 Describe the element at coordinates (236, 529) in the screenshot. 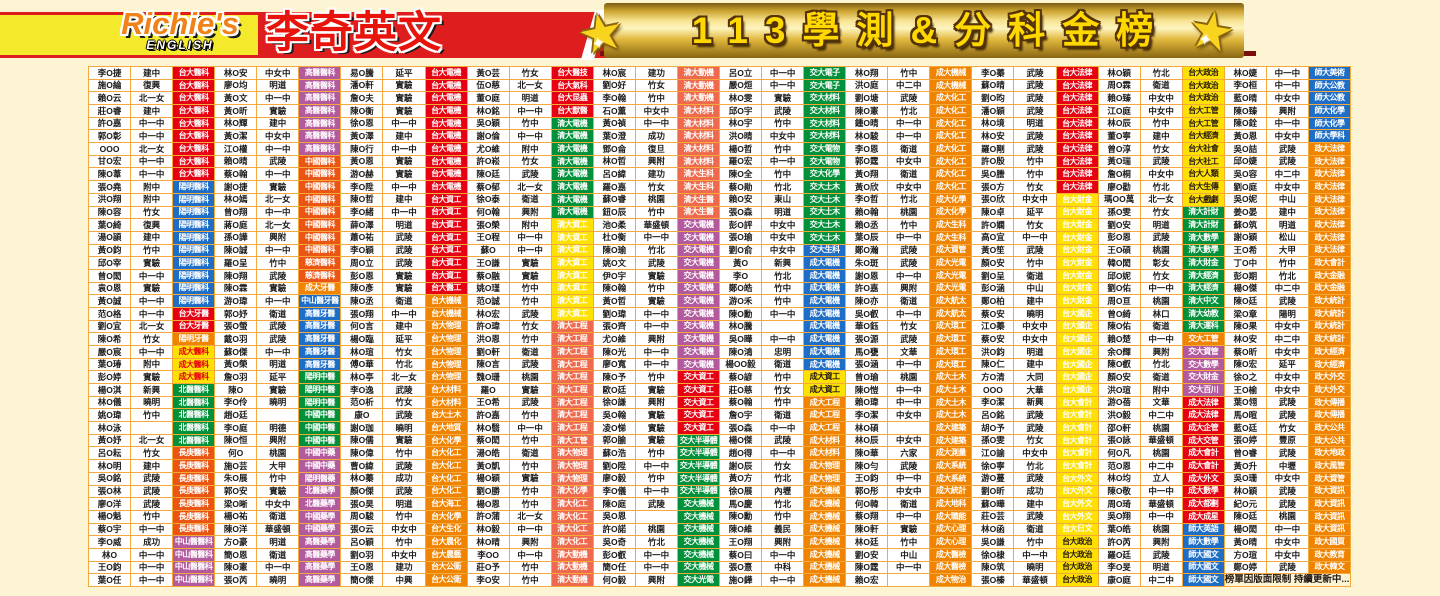

I see `entry-name-cell: 陳O洋` at that location.